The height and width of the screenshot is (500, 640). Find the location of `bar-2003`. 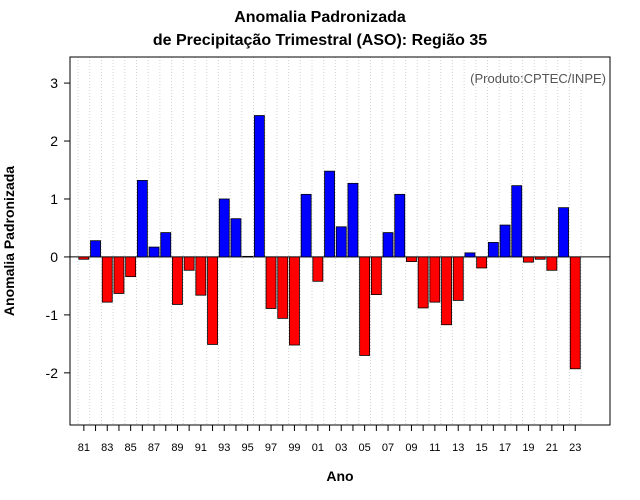

bar-2003 is located at coordinates (341, 242).